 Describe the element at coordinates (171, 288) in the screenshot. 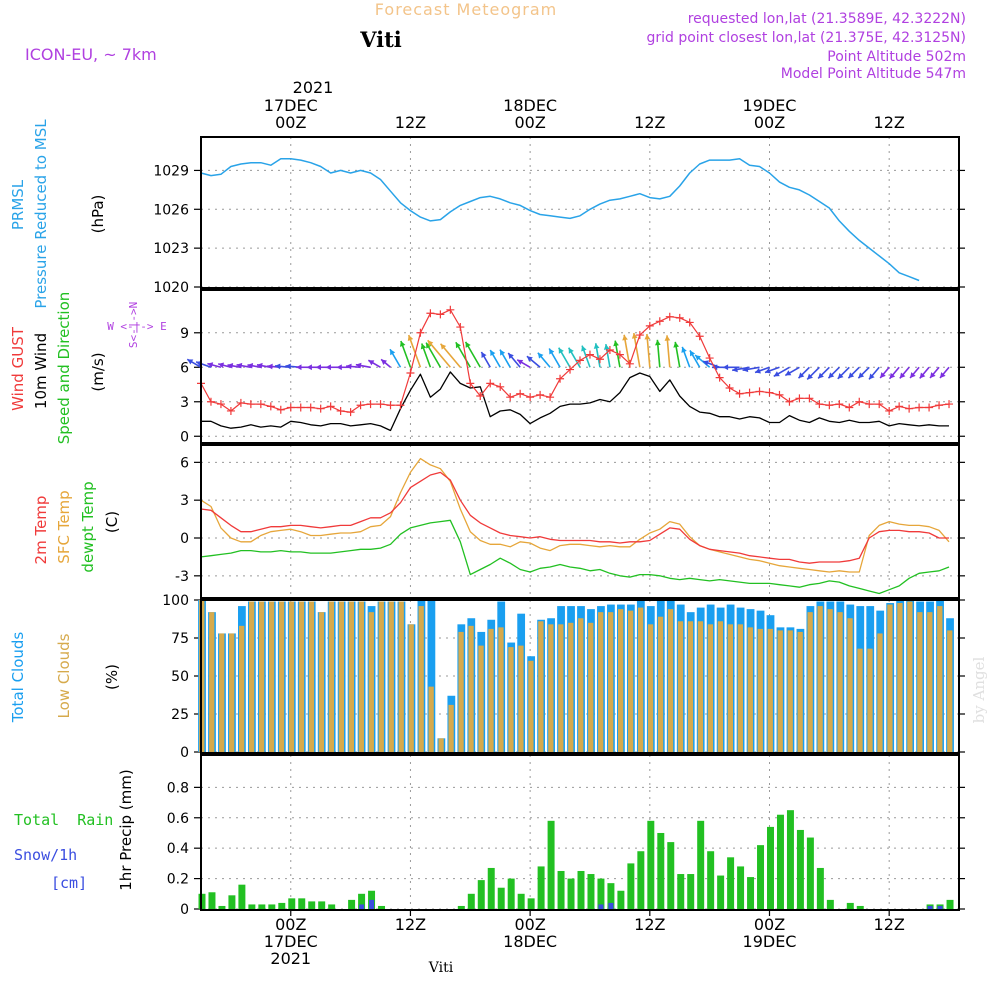

I see `y-tick-label: 1020` at that location.